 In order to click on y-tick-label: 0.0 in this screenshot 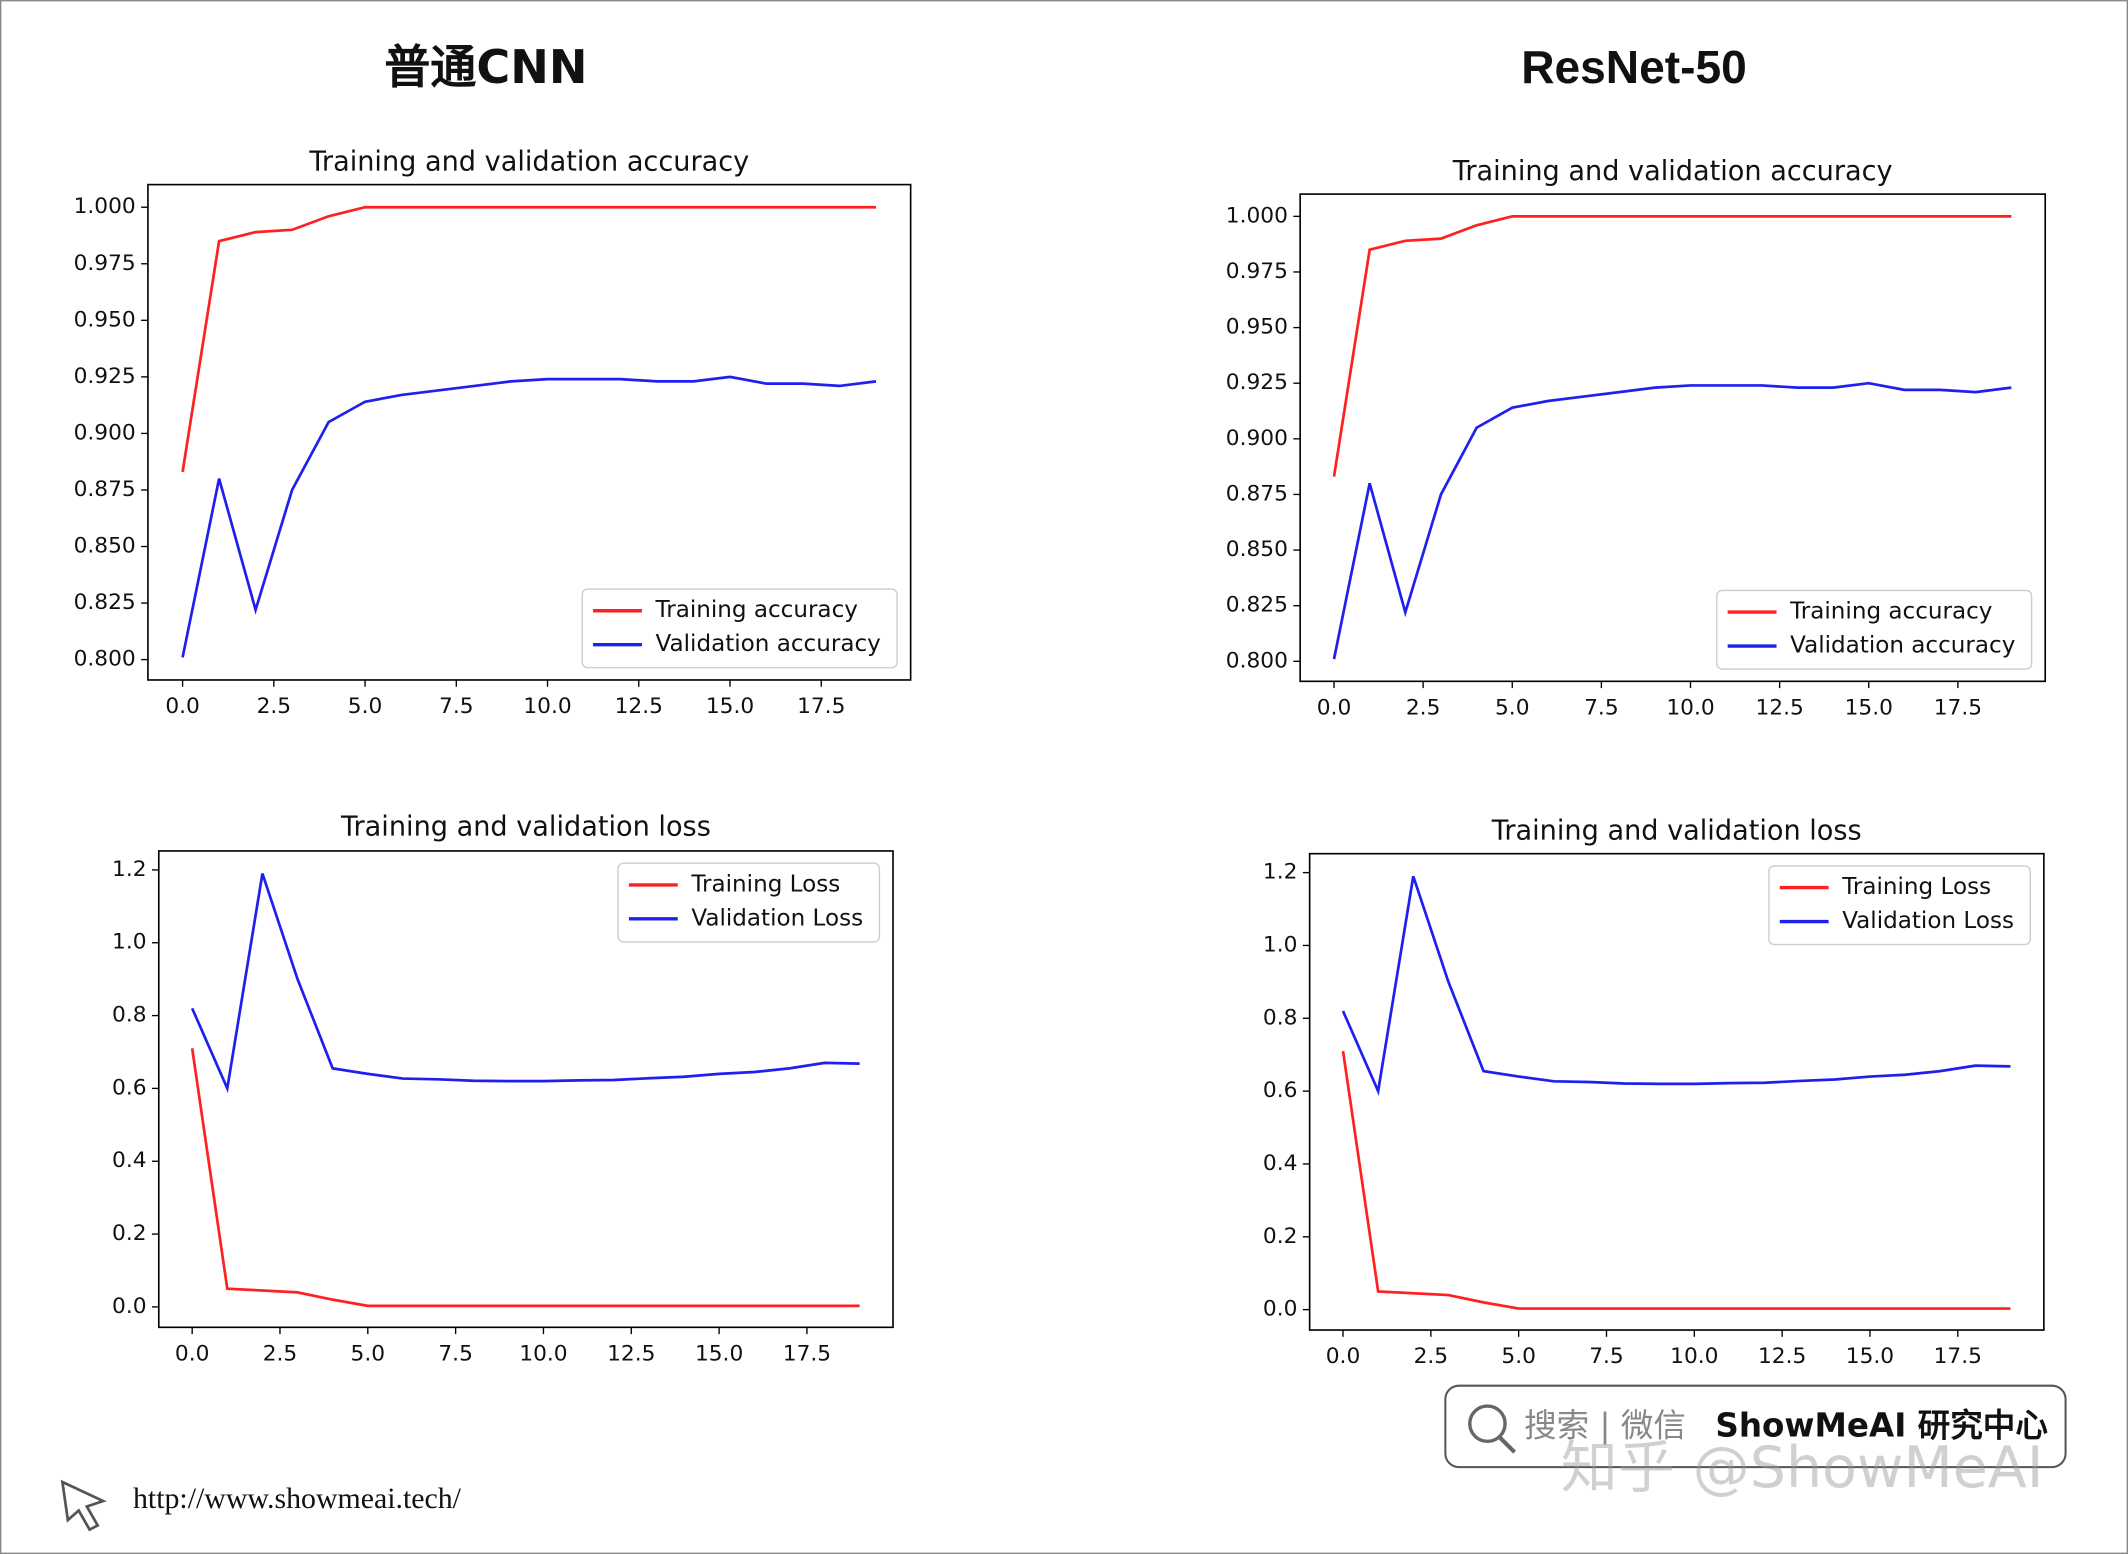, I will do `click(129, 1306)`.